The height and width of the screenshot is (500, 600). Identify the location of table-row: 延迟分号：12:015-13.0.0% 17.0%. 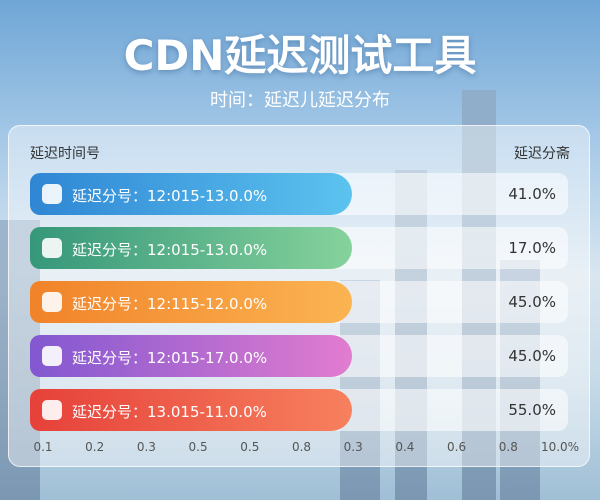
(299, 248).